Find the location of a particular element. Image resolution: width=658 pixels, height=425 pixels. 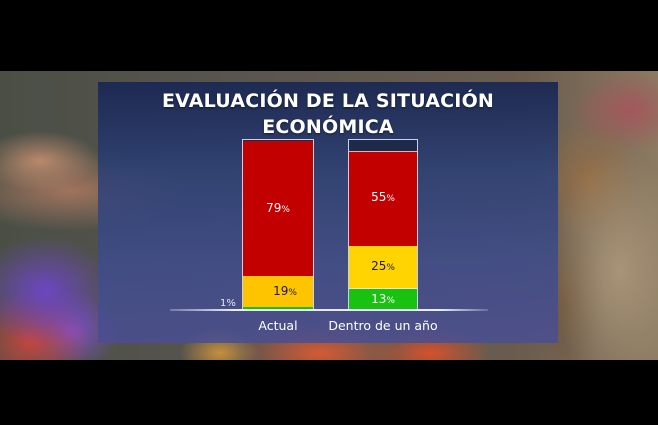

segment-positive: 13% is located at coordinates (383, 299).